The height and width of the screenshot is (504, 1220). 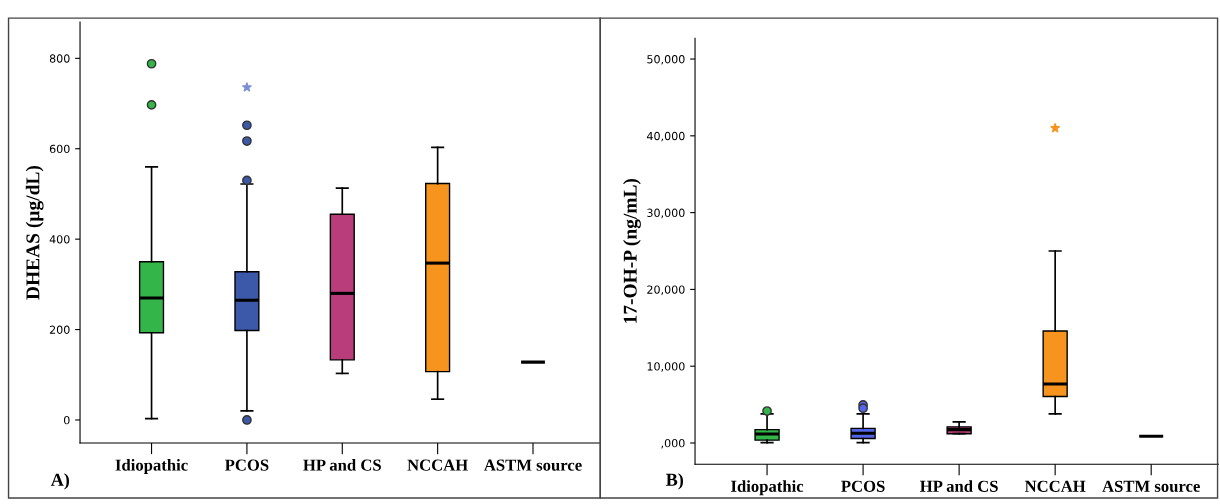 I want to click on y-axis-title: 17-OH-P (ng/mL), so click(x=632, y=250).